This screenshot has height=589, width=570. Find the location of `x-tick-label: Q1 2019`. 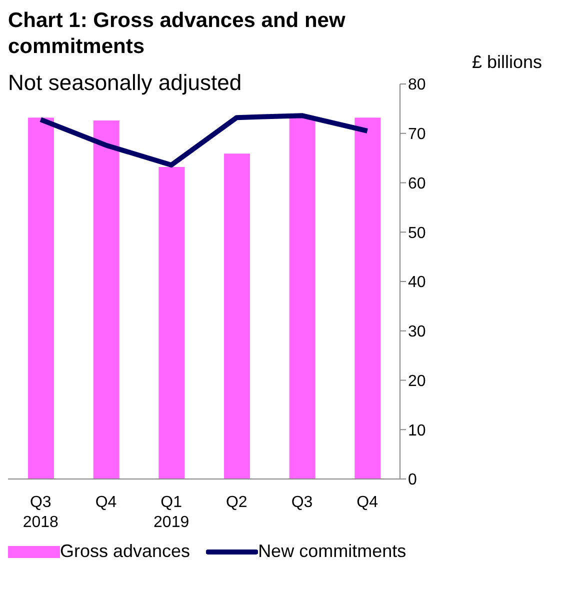

x-tick-label: Q1 2019 is located at coordinates (172, 512).